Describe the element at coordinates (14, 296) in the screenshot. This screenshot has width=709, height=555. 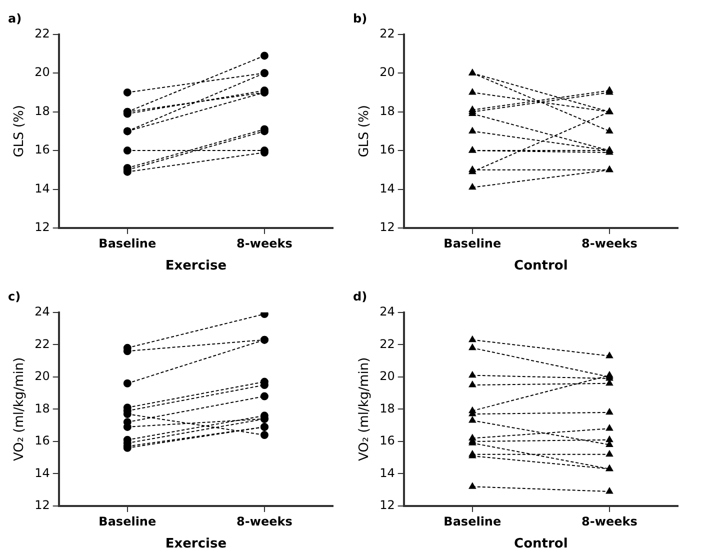
I see `chart-title: c)` at that location.